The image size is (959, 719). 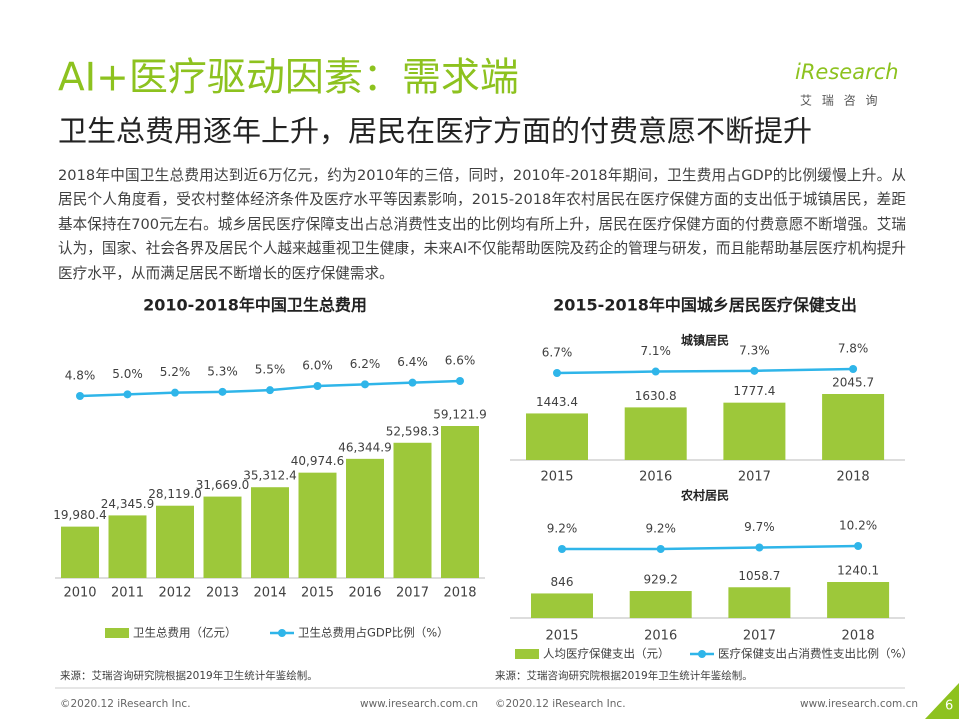 I want to click on chart-title: 2015-2018年中国城乡居民医疗保健支出, so click(x=705, y=305).